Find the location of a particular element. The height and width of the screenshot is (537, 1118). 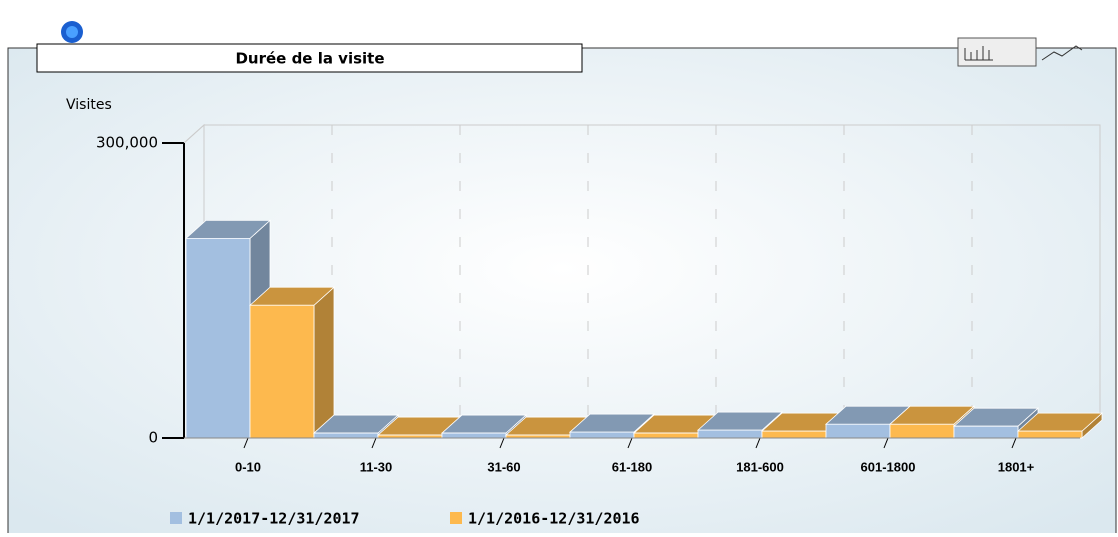

bar-icon is located at coordinates (978, 53).